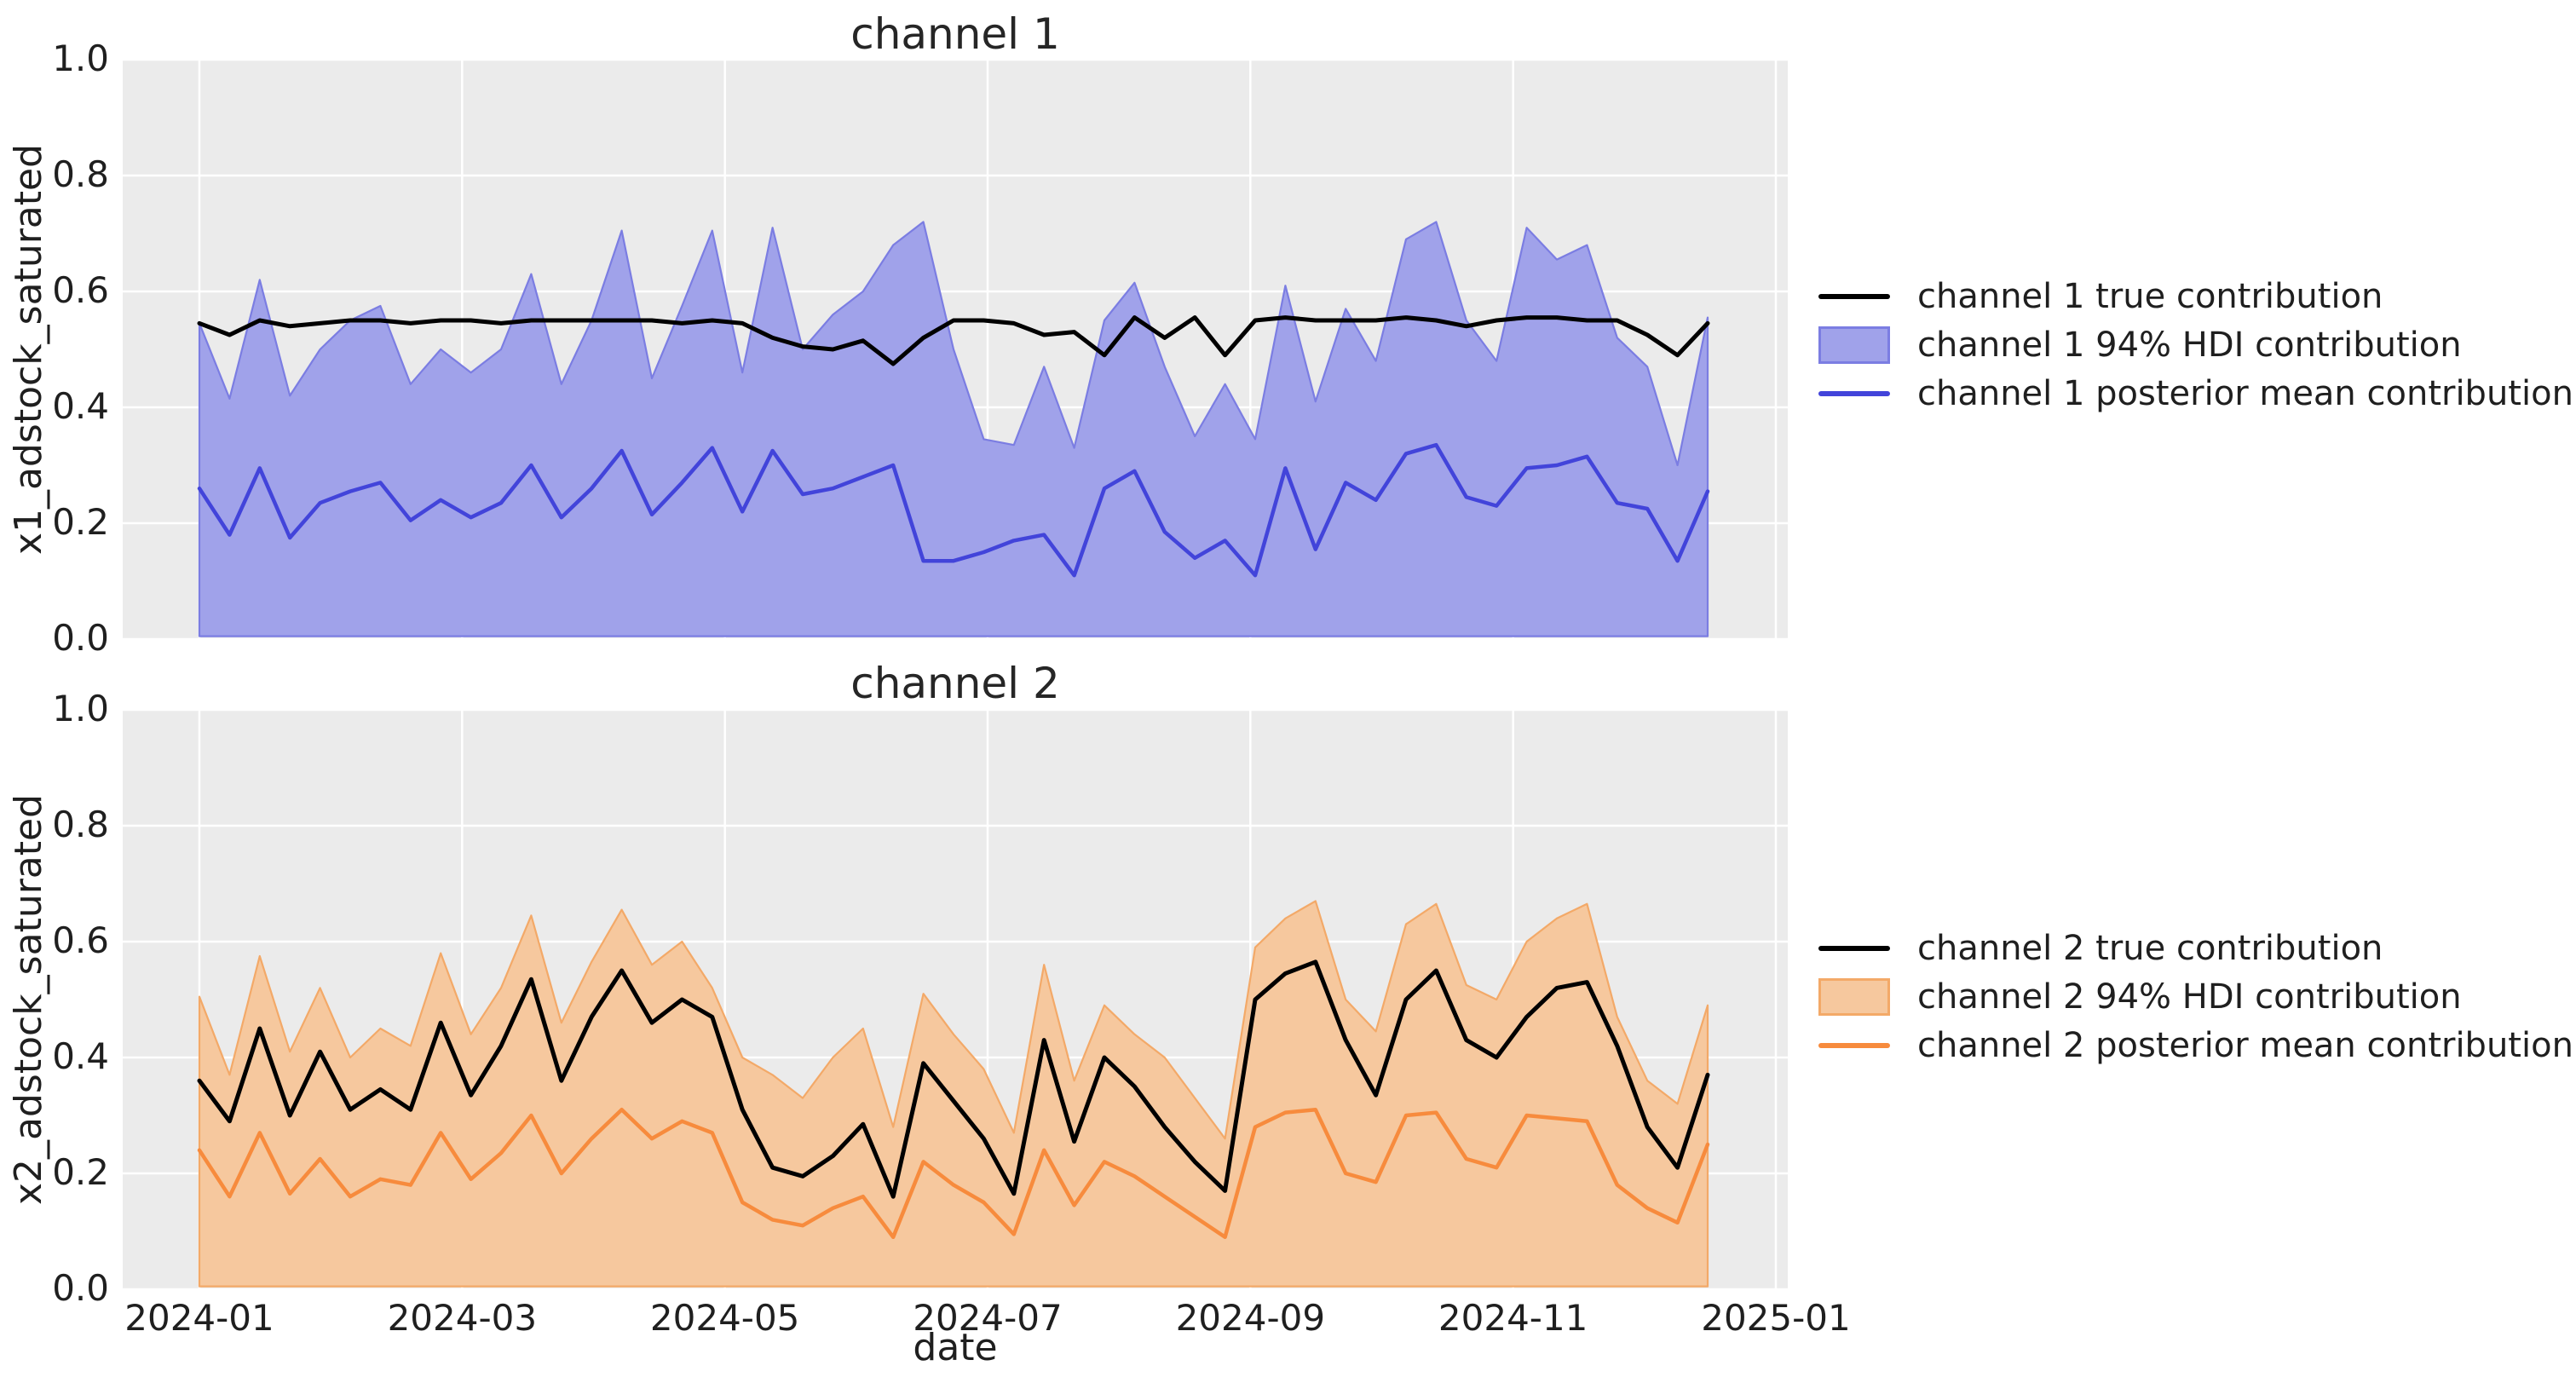 The height and width of the screenshot is (1383, 2576). Describe the element at coordinates (988, 1318) in the screenshot. I see `x-tick-label: 2024-07` at that location.